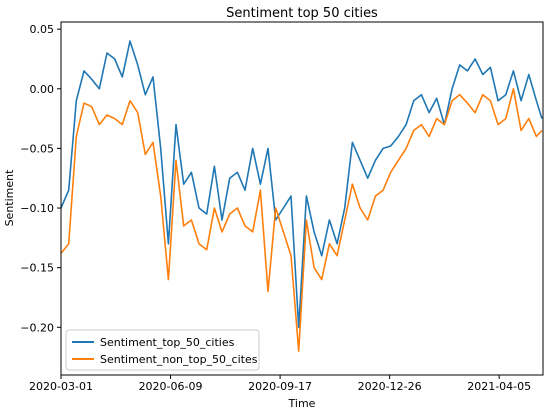  I want to click on y-tick-label: −0.15, so click(37, 268).